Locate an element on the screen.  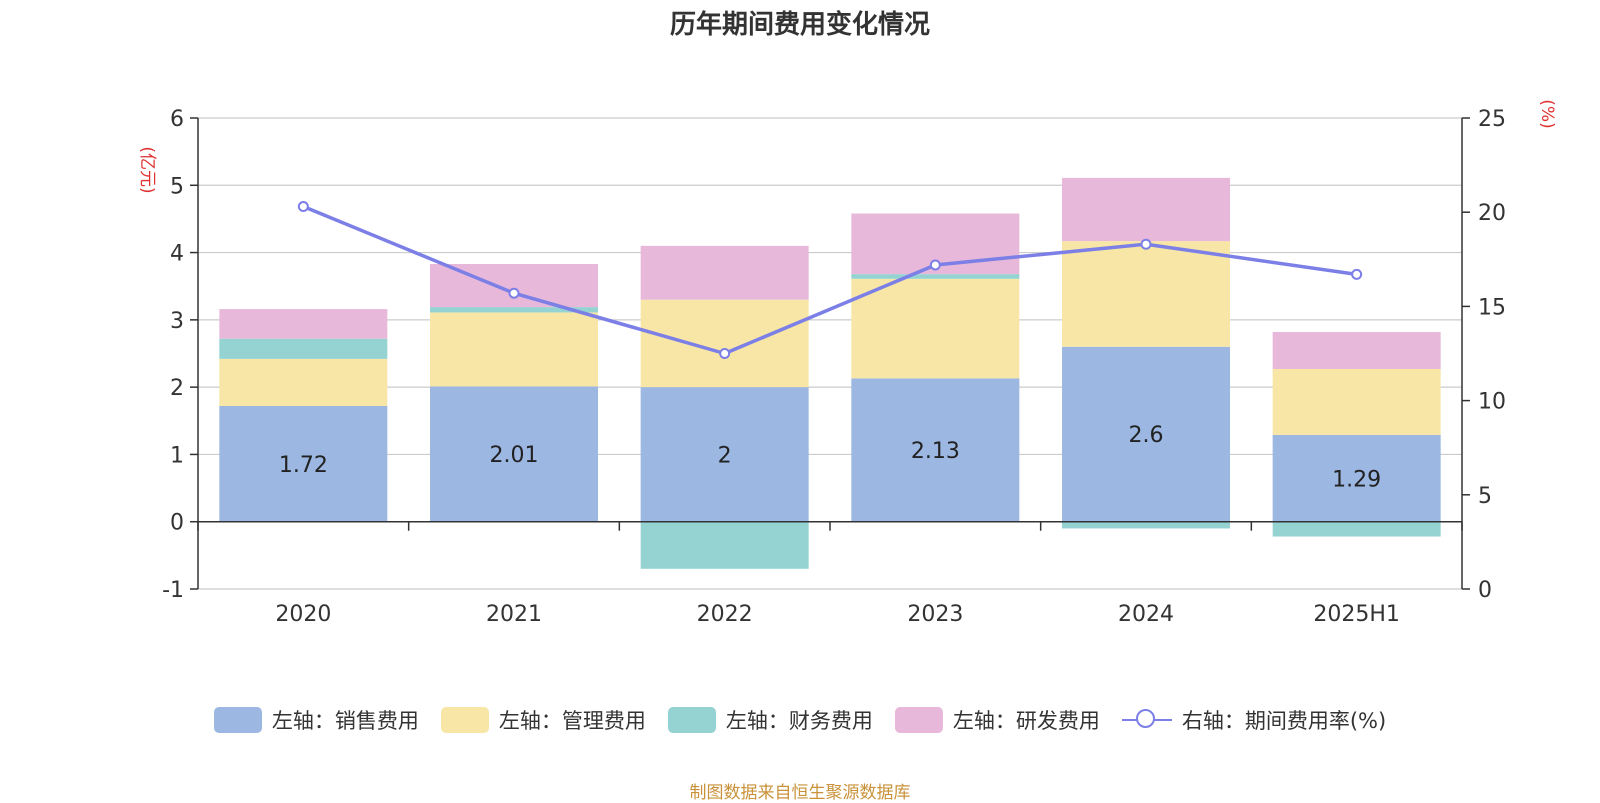
legend-item-admin: 左轴：管理费用 is located at coordinates (543, 720).